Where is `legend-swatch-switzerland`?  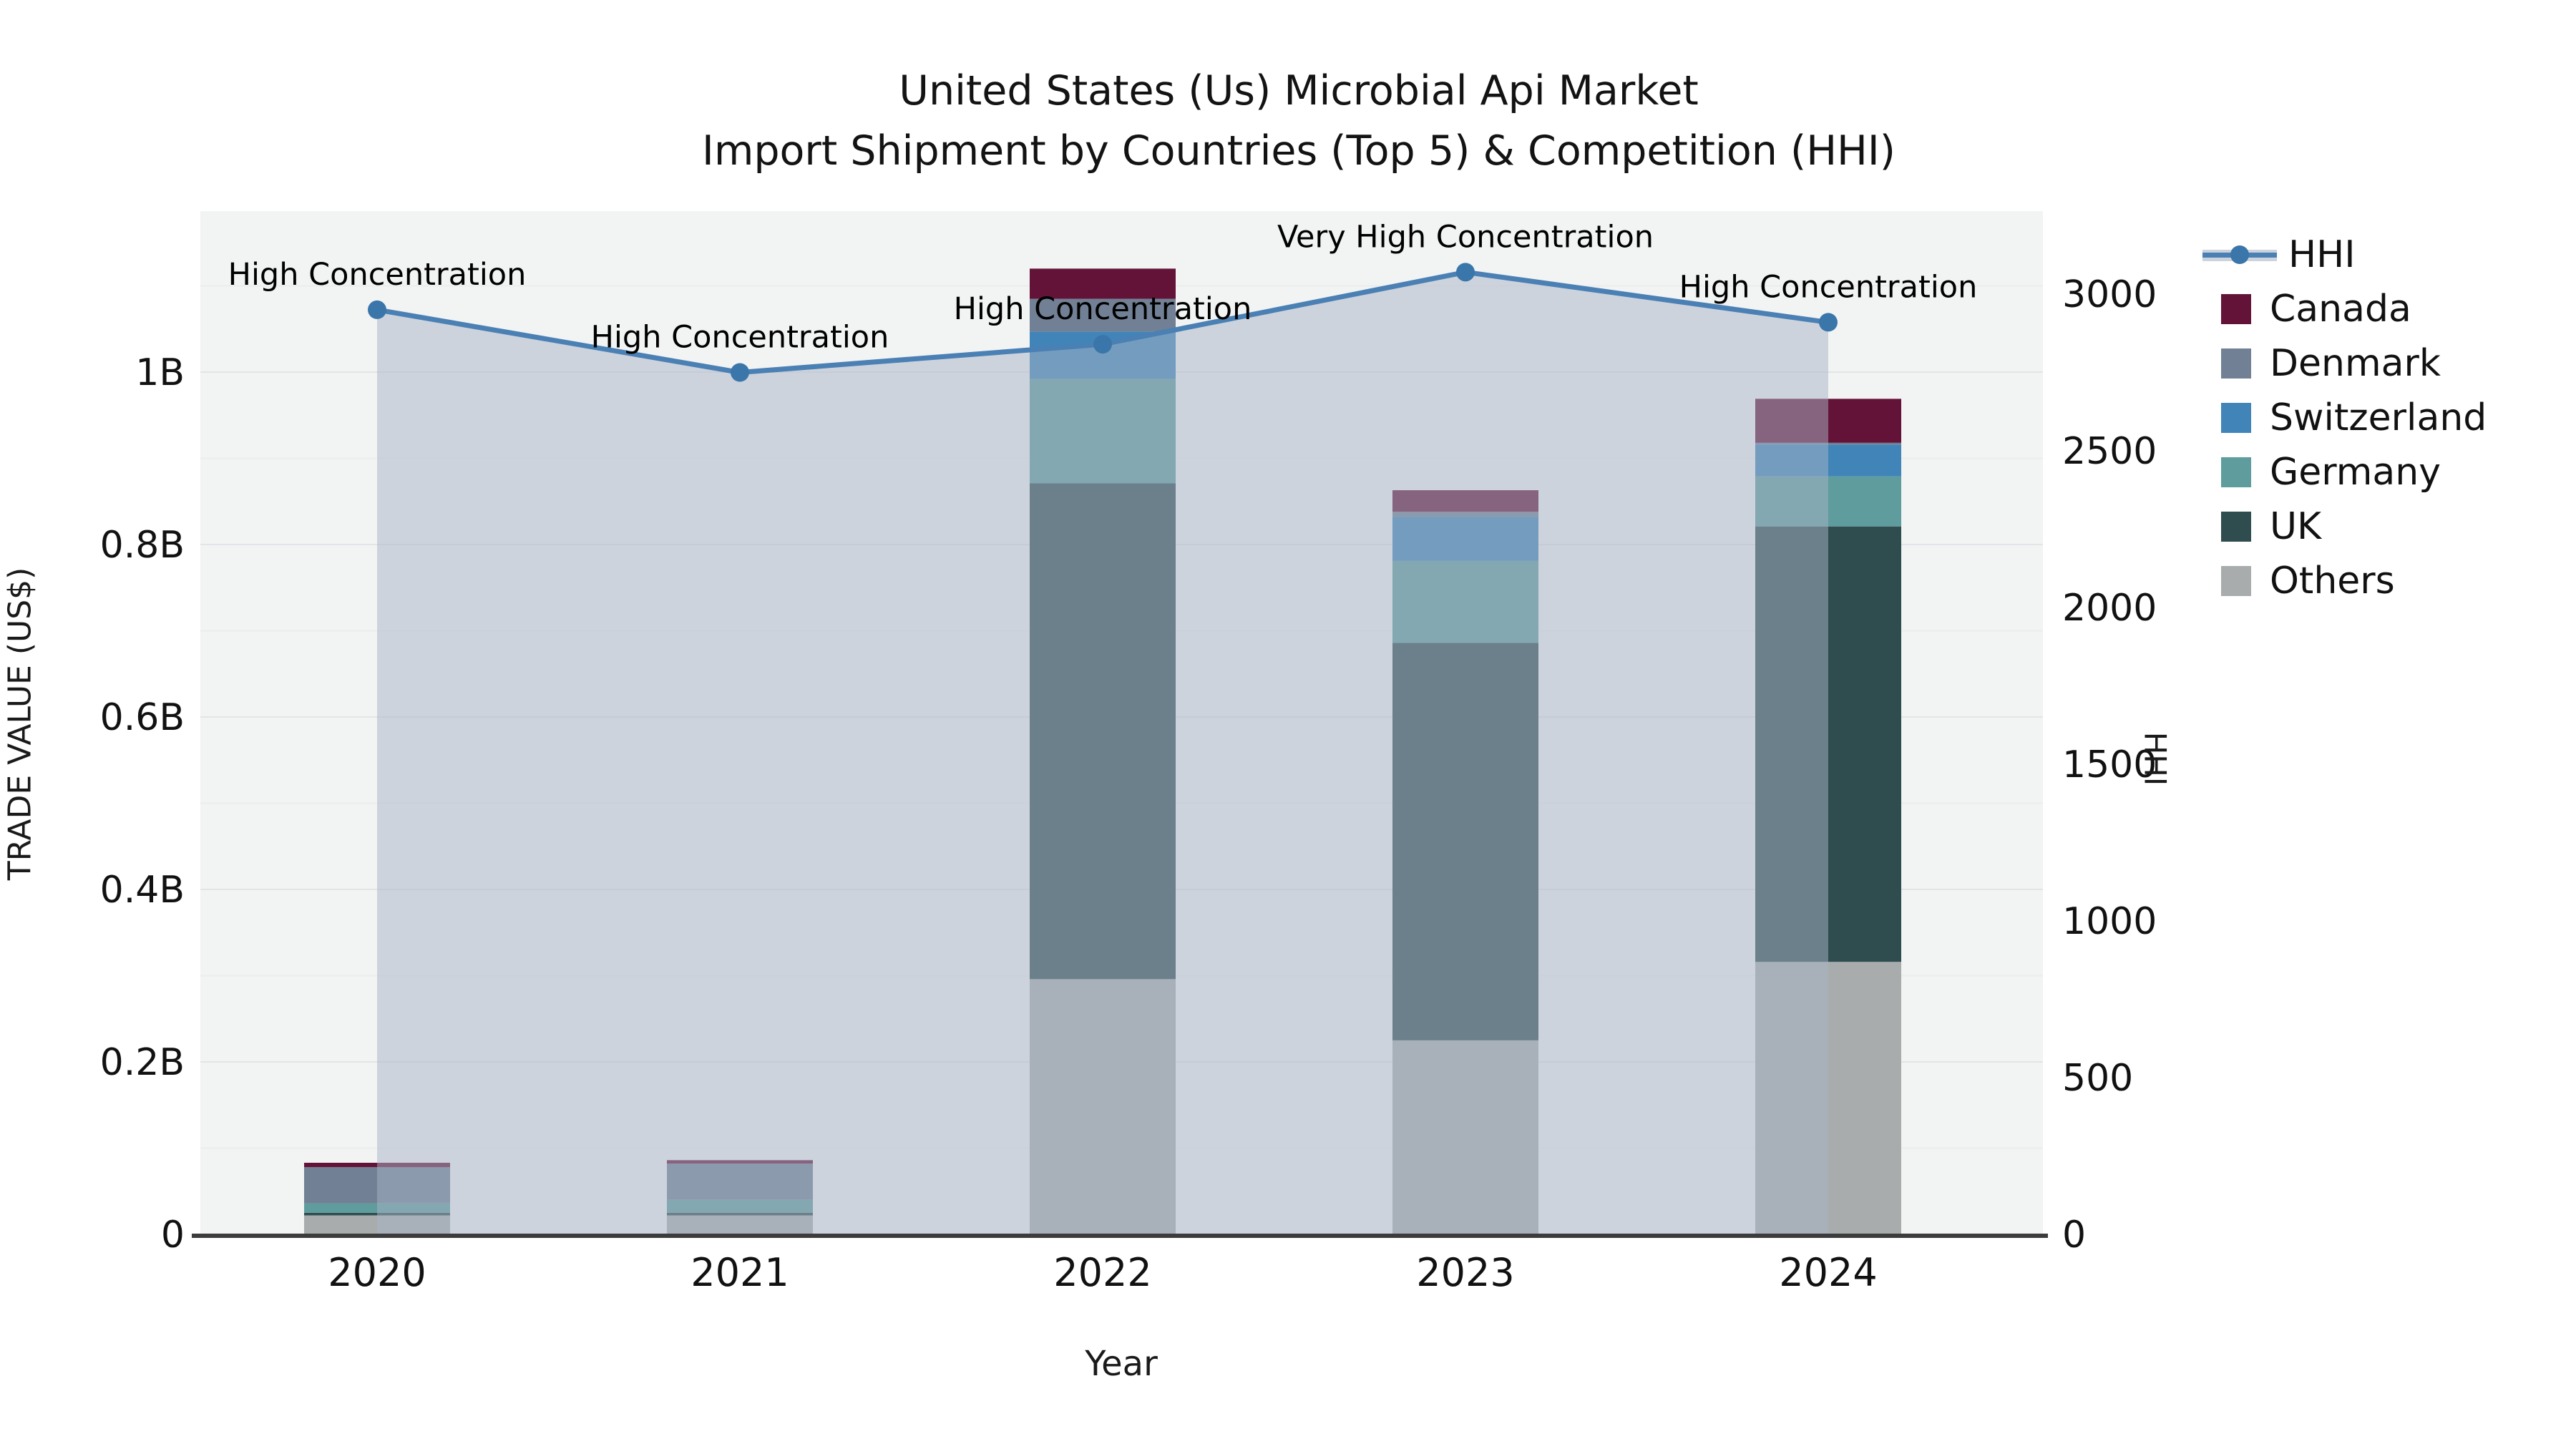
legend-swatch-switzerland is located at coordinates (2236, 418).